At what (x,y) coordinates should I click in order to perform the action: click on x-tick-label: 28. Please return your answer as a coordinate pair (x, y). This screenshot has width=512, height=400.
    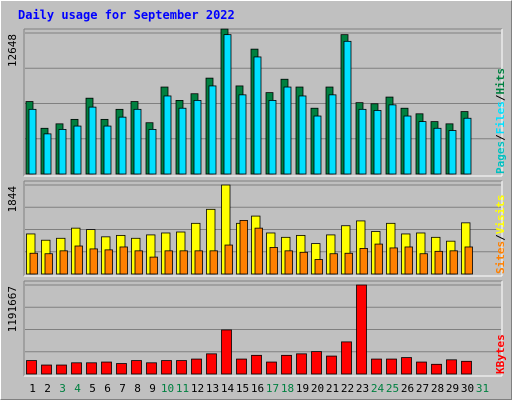
    Looking at the image, I should click on (437, 388).